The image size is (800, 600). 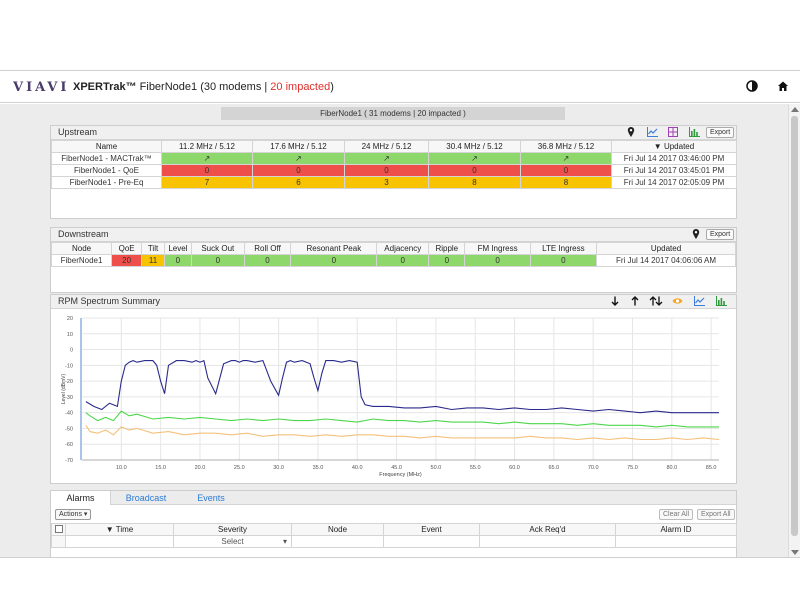 I want to click on grid-icon, so click(x=673, y=133).